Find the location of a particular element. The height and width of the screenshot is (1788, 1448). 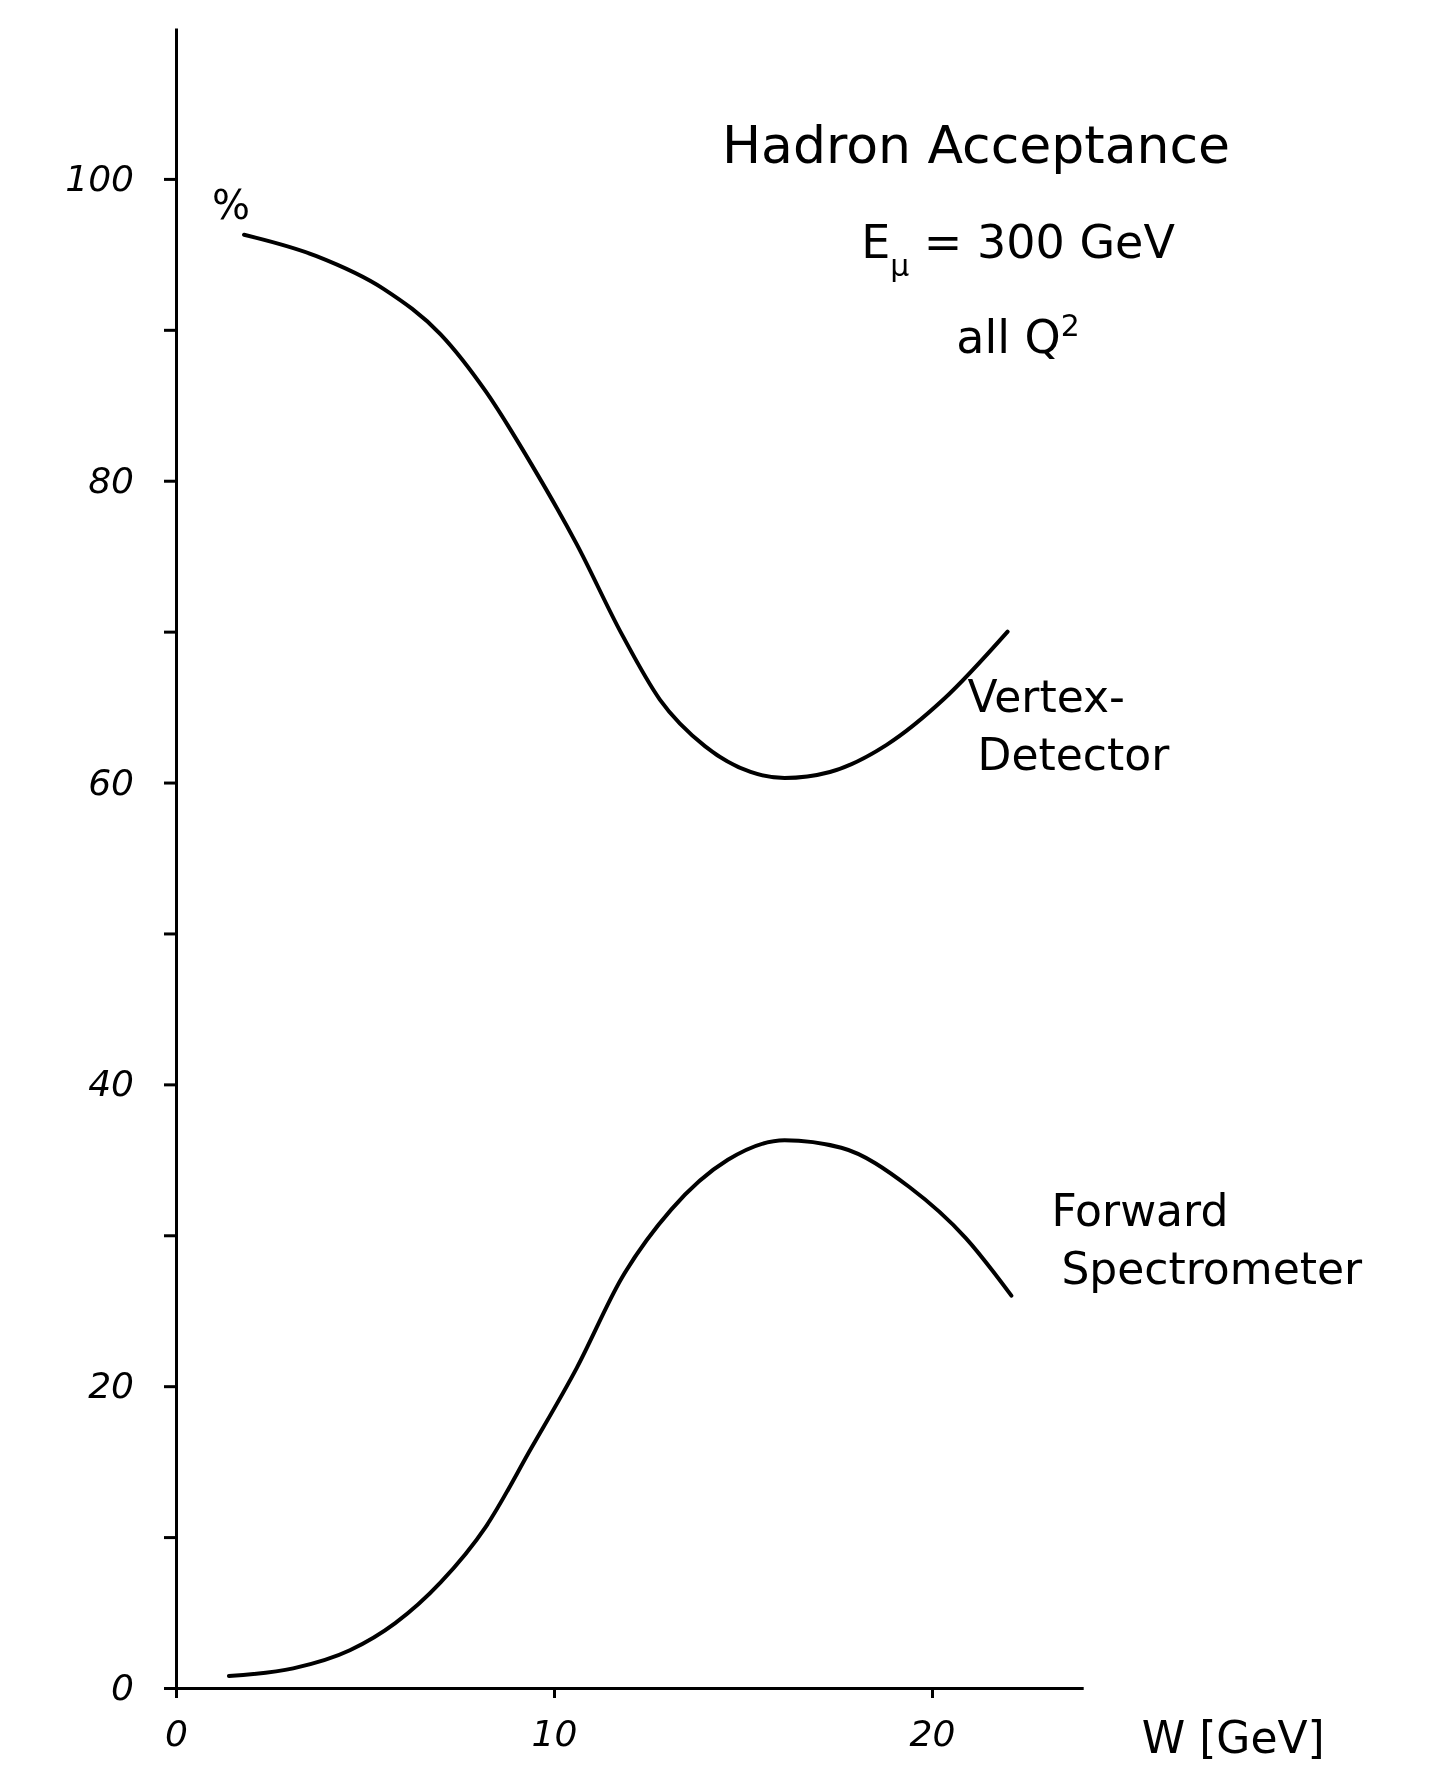

x-tick-label: 20 is located at coordinates (932, 1733).